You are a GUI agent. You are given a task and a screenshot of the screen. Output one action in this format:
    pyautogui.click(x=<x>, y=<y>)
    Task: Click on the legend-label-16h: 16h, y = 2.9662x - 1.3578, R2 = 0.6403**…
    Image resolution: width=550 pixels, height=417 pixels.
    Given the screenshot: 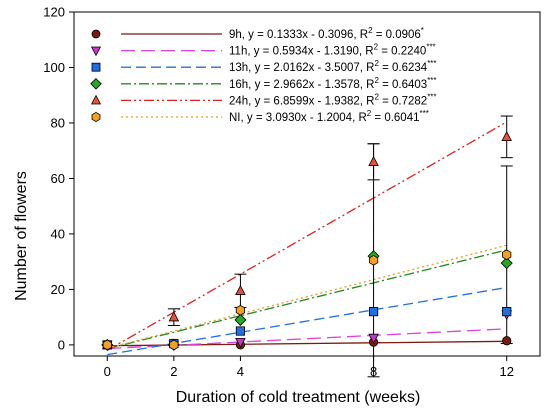 What is the action you would take?
    pyautogui.click(x=333, y=83)
    